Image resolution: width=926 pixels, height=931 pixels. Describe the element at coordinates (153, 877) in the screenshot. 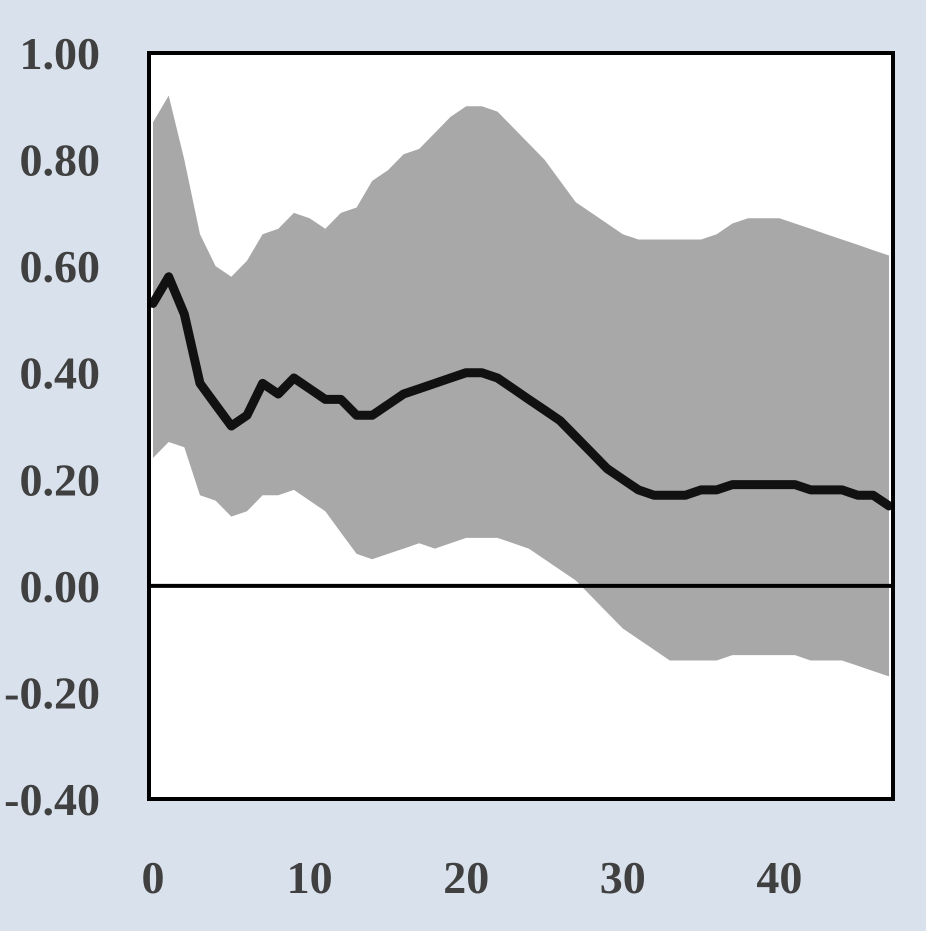

I see `x-tick-label: 0` at that location.